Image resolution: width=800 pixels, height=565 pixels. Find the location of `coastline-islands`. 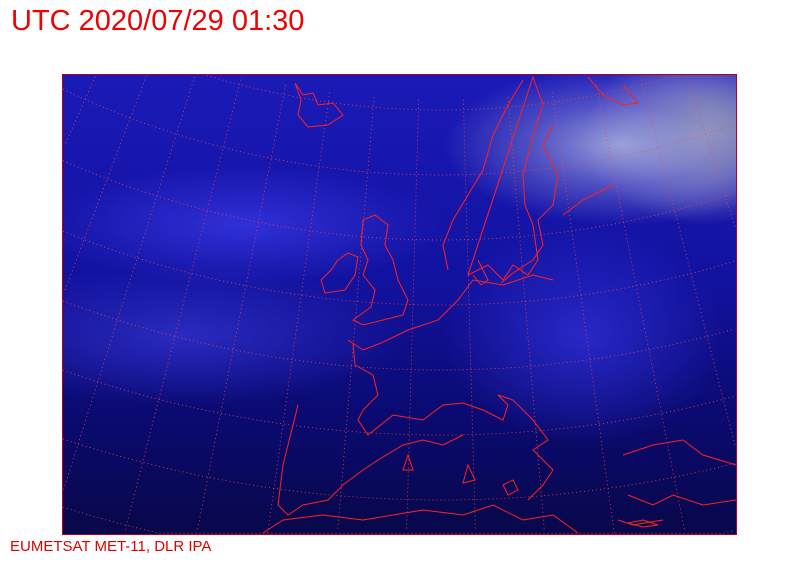

coastline-islands is located at coordinates (530, 490).